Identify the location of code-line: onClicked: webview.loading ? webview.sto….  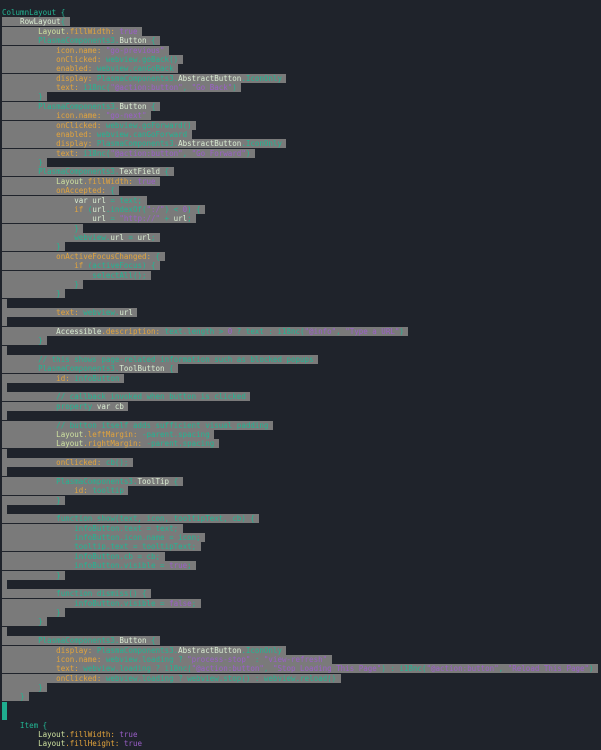
(300, 678).